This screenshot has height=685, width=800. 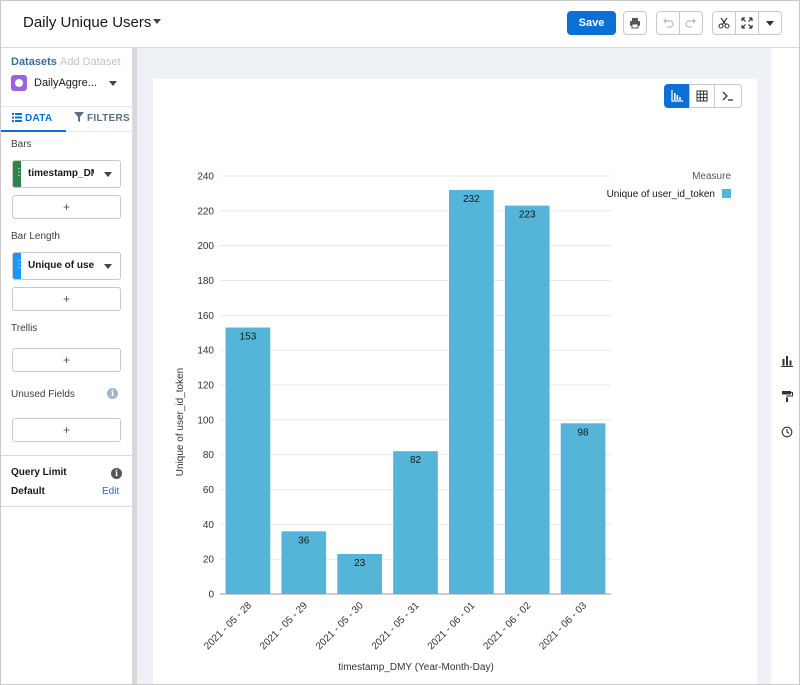 I want to click on bar-length-field-pill: Unique of user_id_token, so click(x=66, y=266).